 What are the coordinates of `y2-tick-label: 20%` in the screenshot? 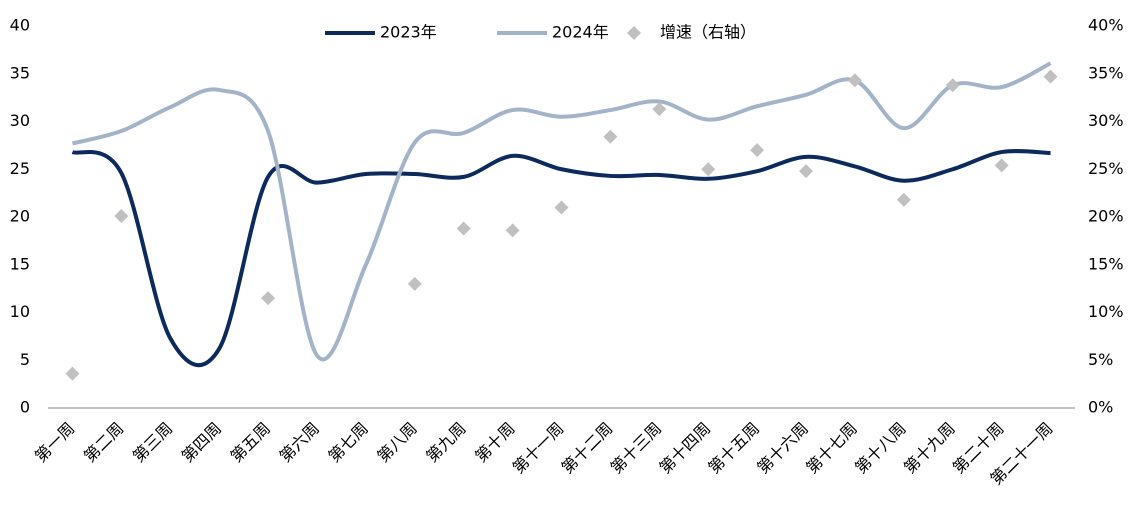 It's located at (1106, 216).